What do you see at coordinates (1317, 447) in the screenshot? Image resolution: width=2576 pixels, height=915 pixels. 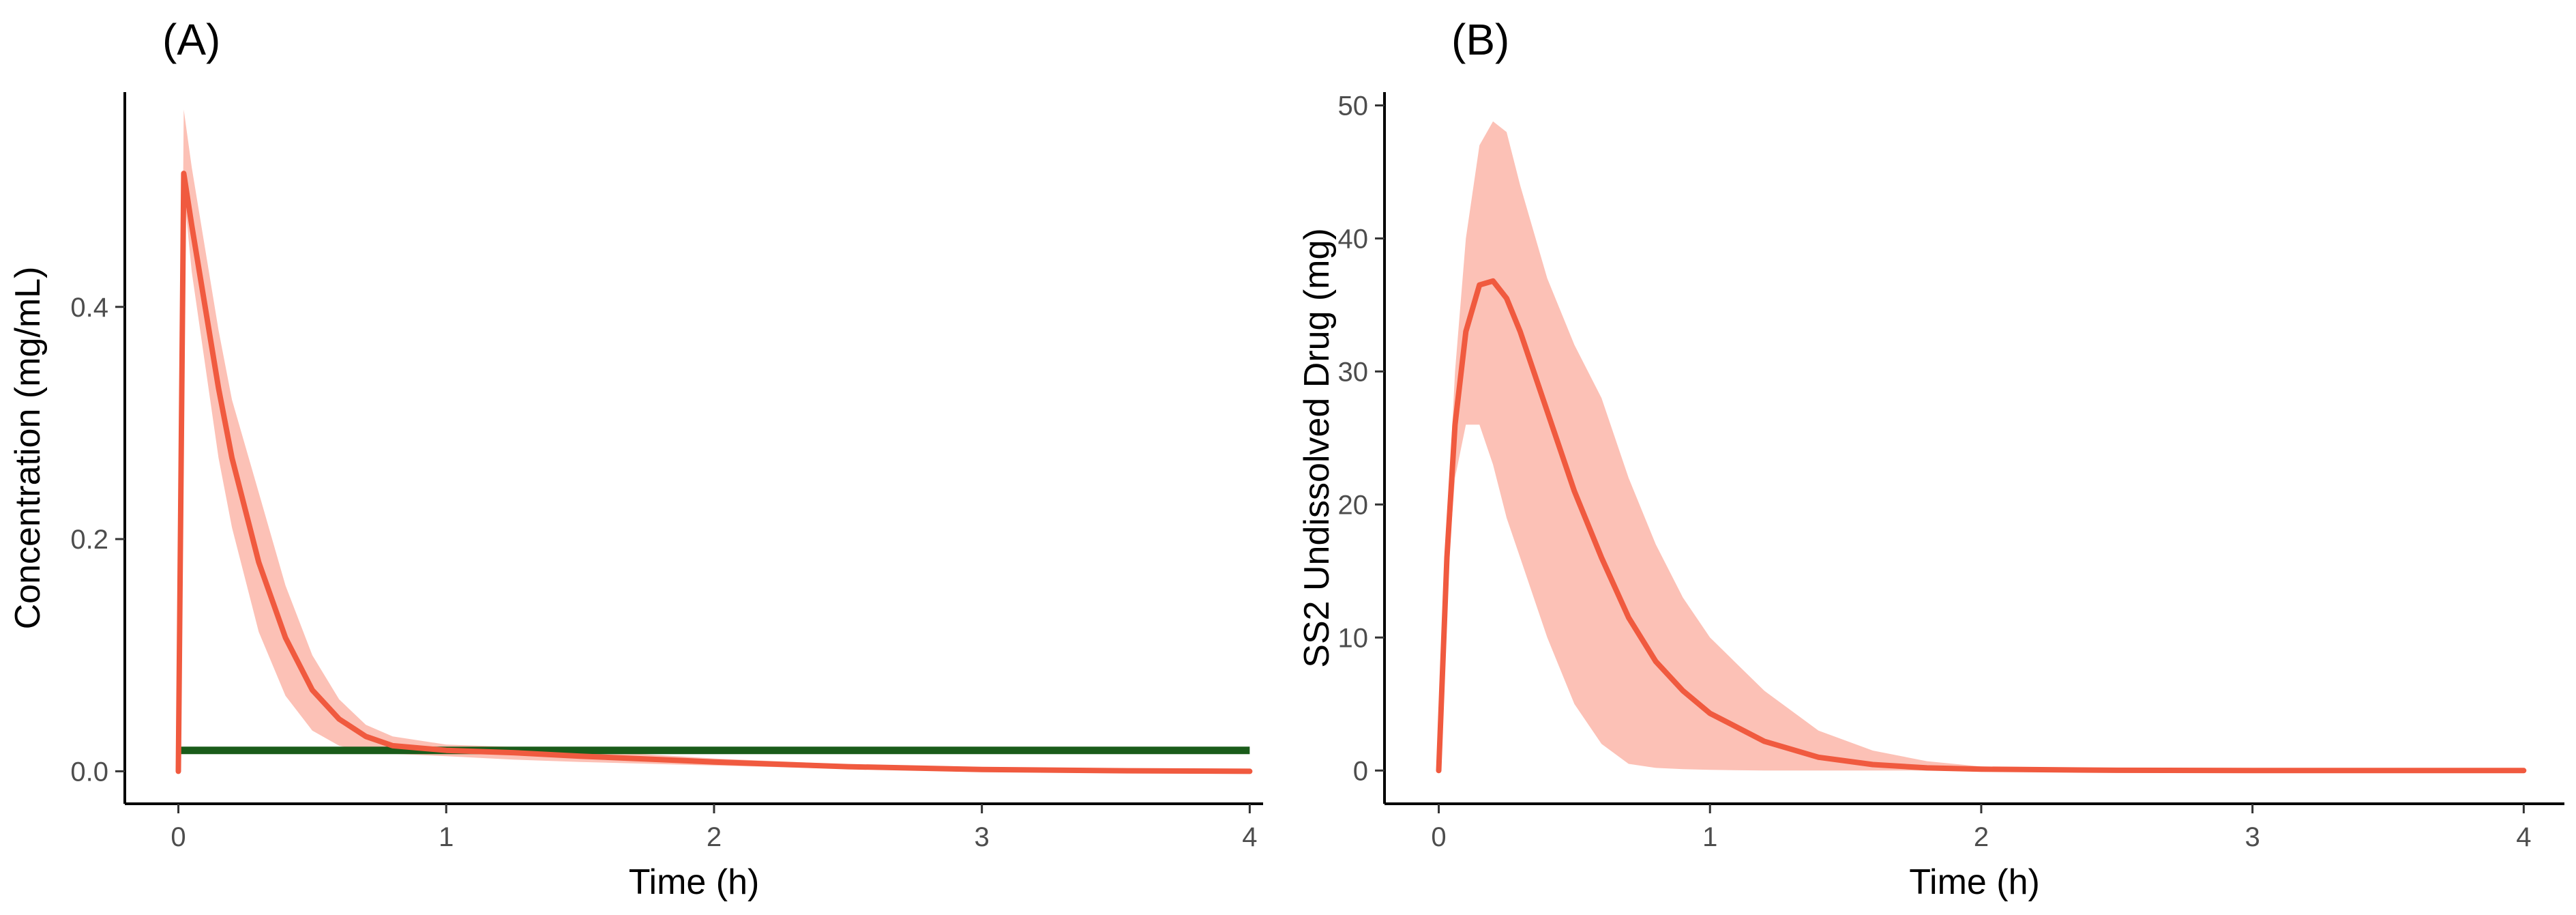 I see `panel-b-y-axis-title: SS2 Undissolved Drug (mg)` at bounding box center [1317, 447].